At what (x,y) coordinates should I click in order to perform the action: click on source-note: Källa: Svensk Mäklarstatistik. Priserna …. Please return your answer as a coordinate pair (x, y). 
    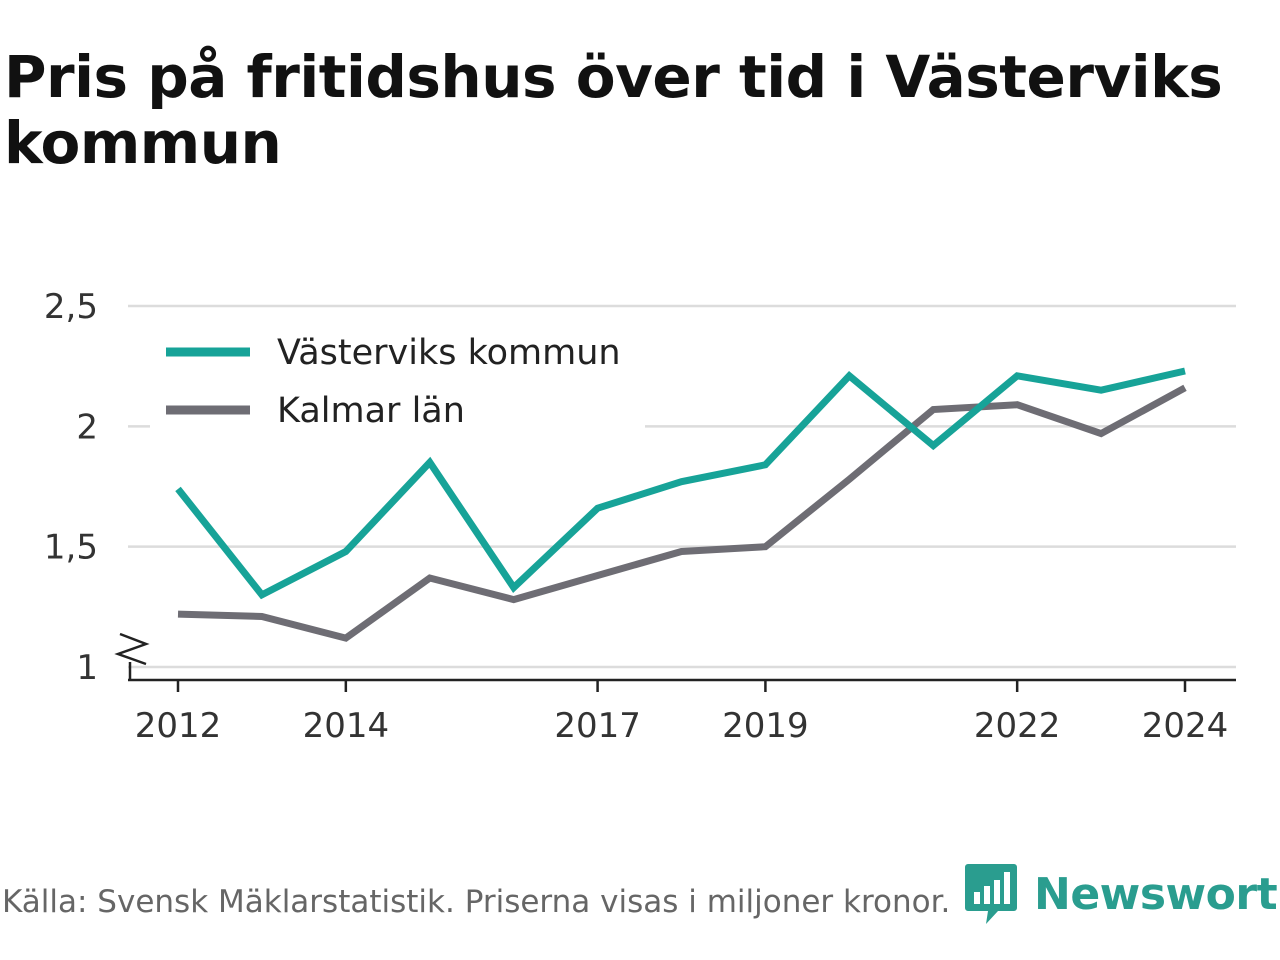
    Looking at the image, I should click on (476, 902).